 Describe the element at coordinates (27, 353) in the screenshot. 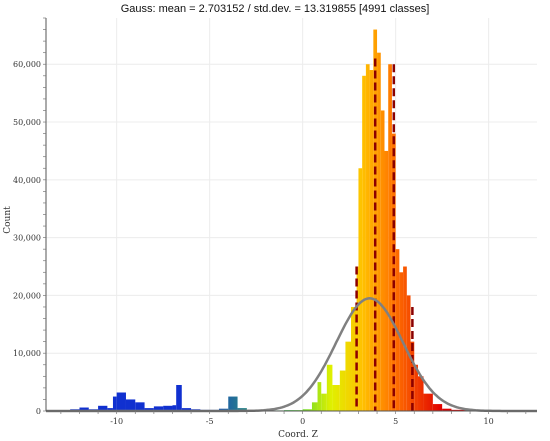

I see `y-tick-label: 10,000` at that location.